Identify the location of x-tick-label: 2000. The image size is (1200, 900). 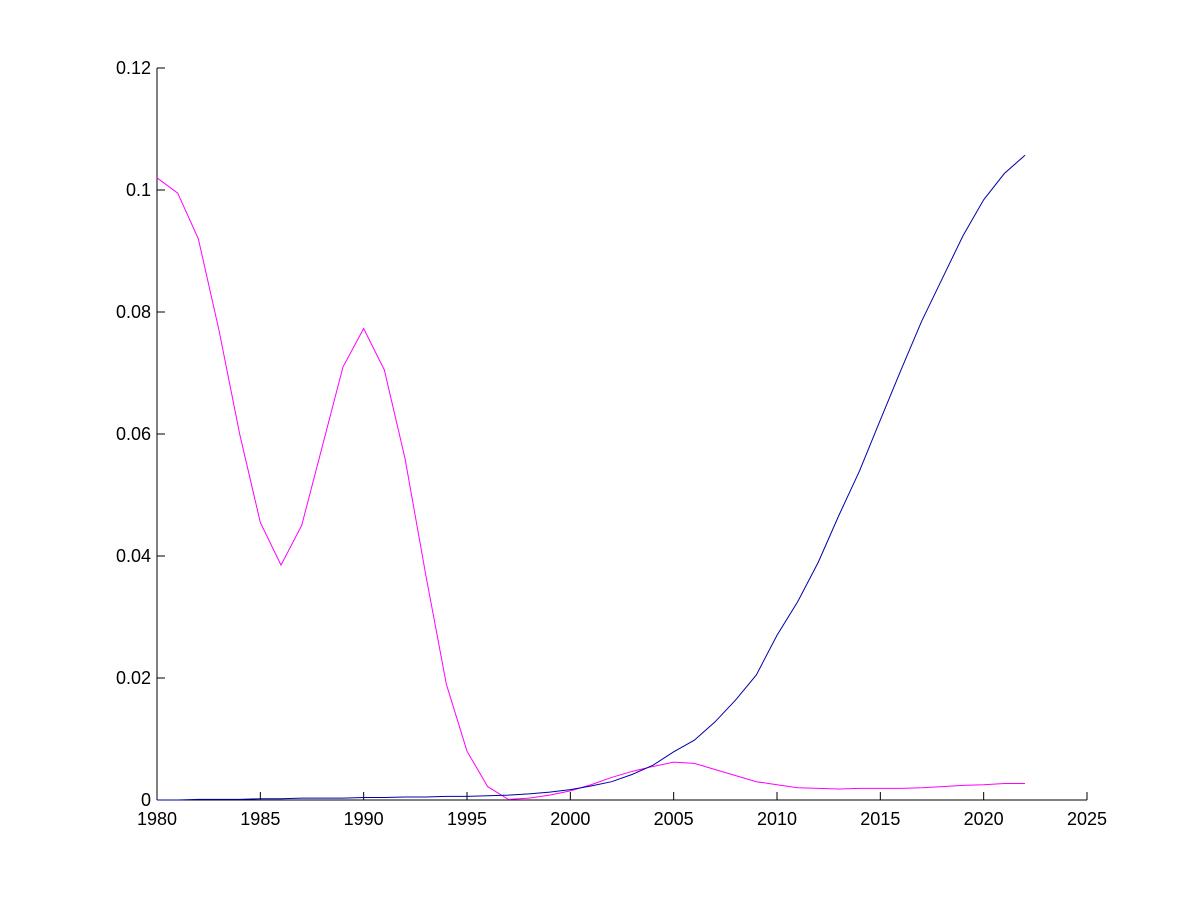
(570, 819).